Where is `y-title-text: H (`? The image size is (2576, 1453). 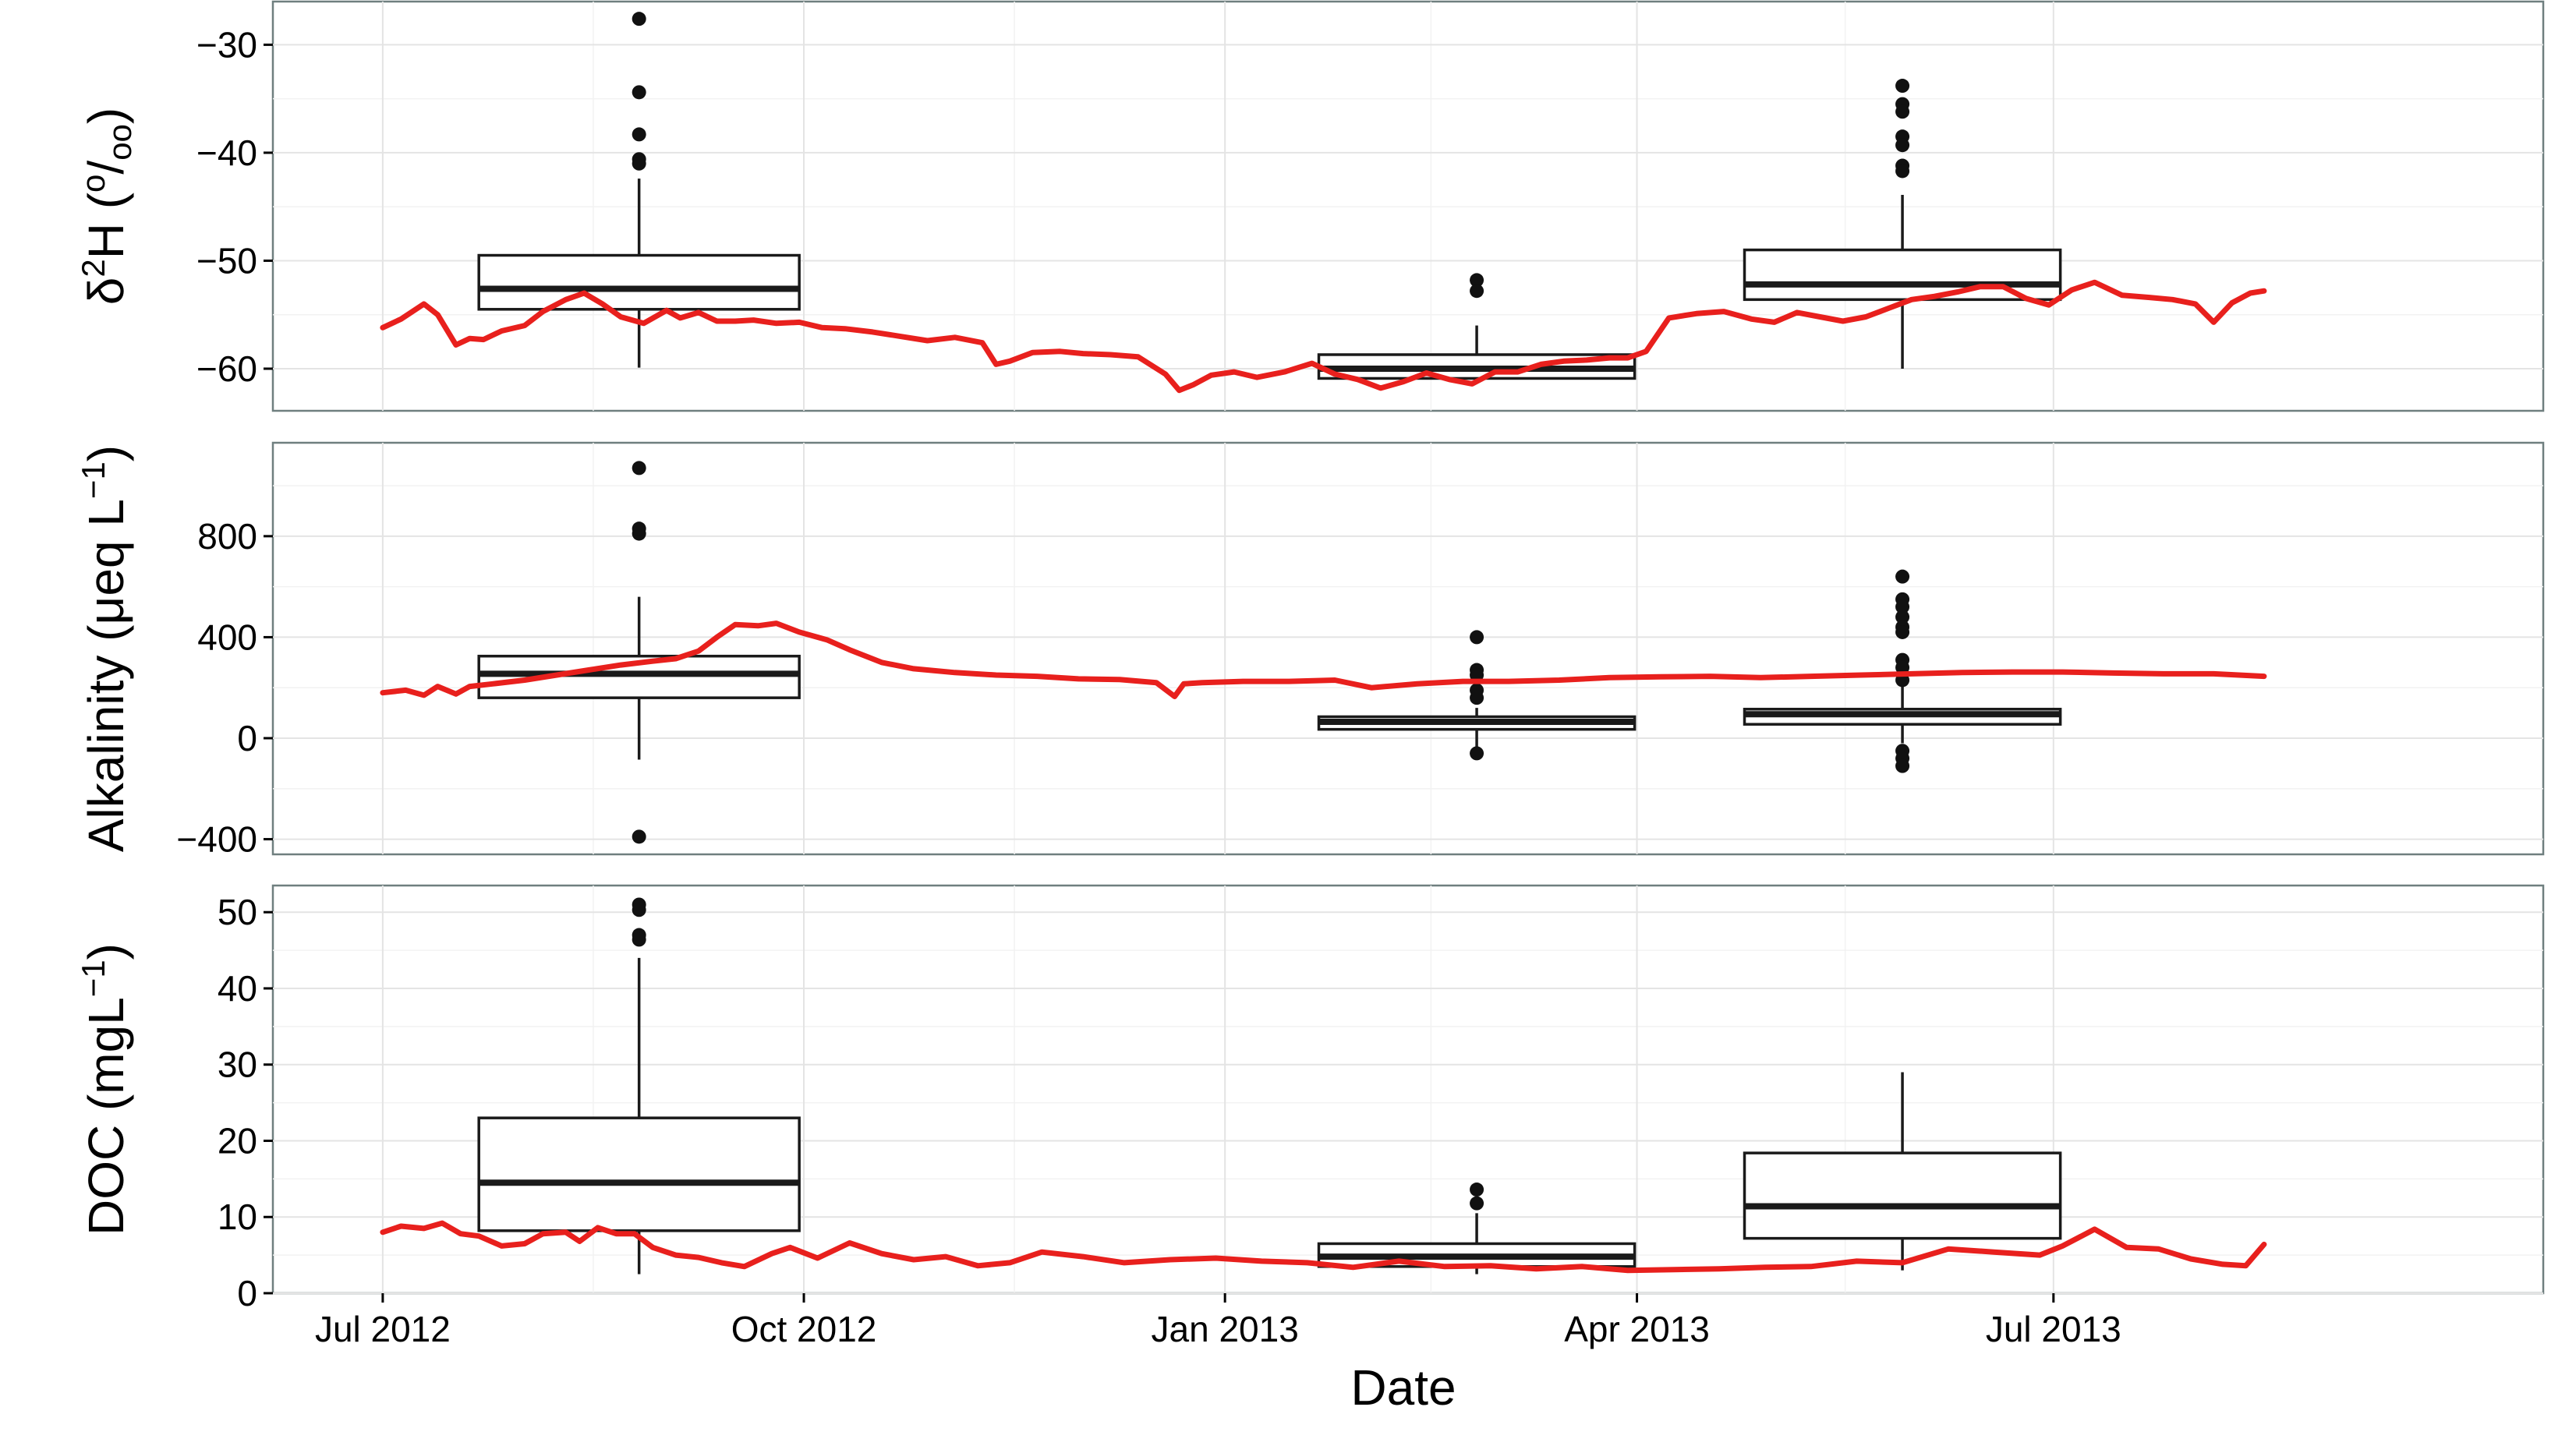
y-title-text: H ( is located at coordinates (106, 226).